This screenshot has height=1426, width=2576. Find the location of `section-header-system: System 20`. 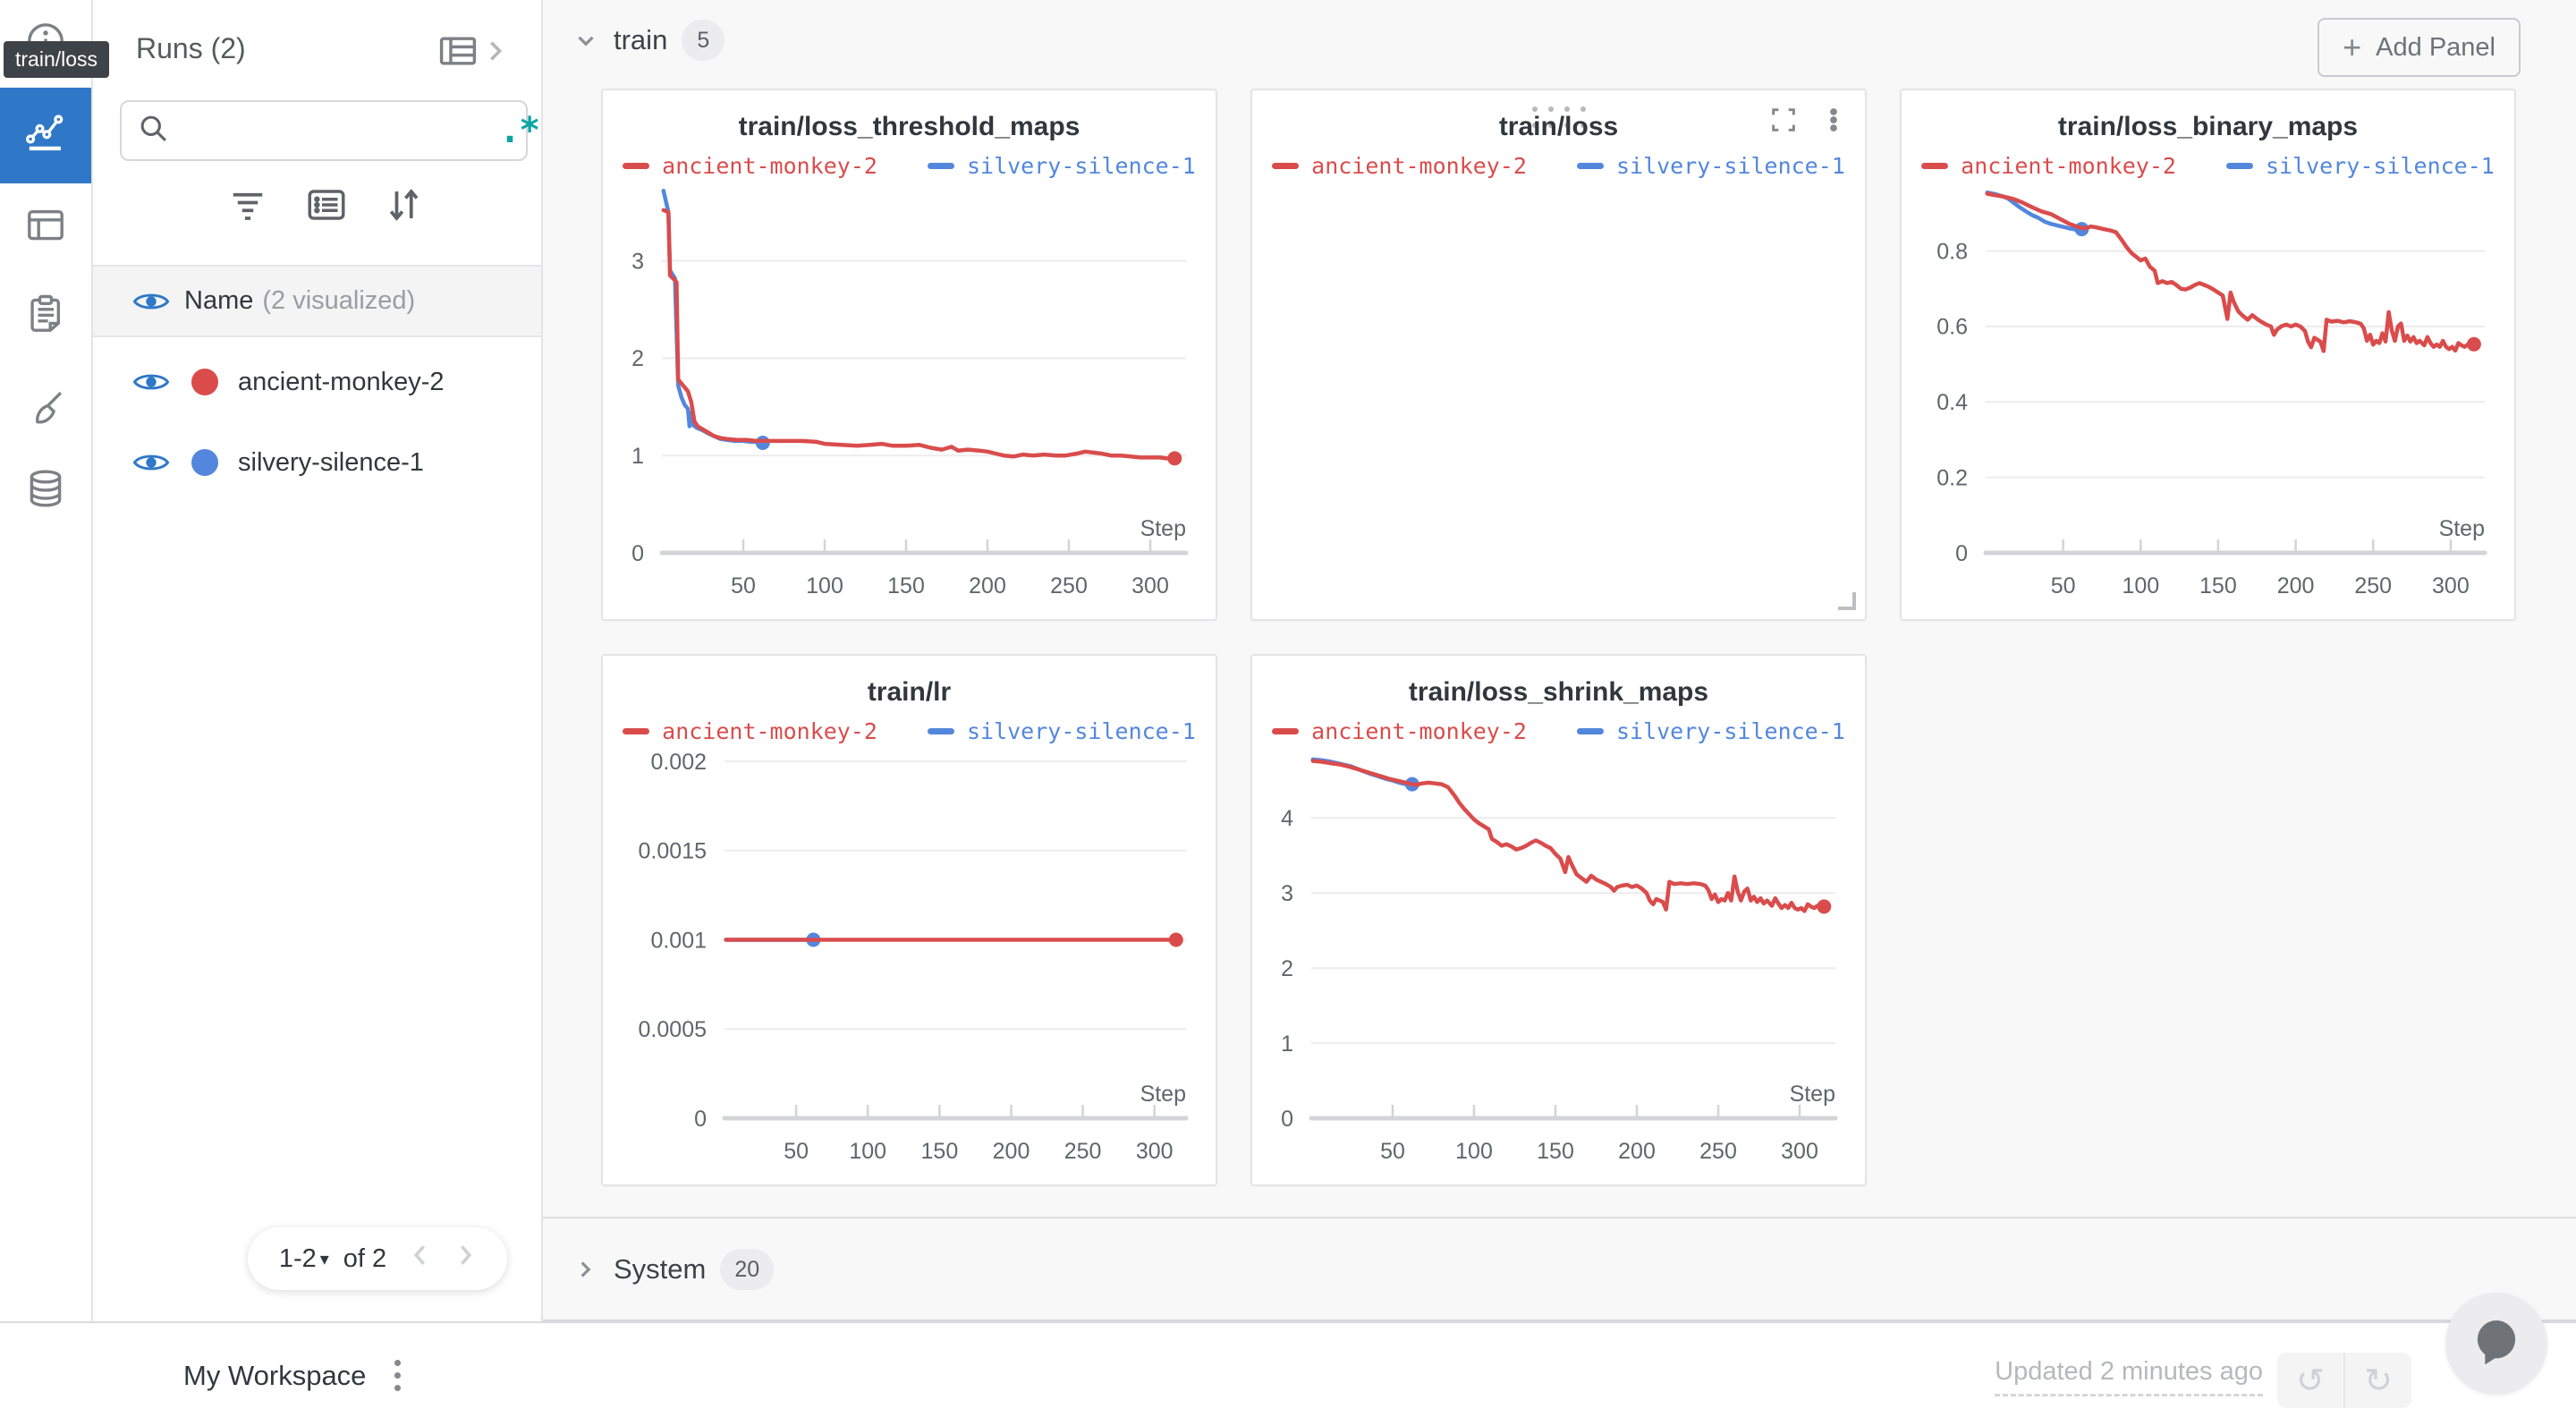

section-header-system: System 20 is located at coordinates (673, 1269).